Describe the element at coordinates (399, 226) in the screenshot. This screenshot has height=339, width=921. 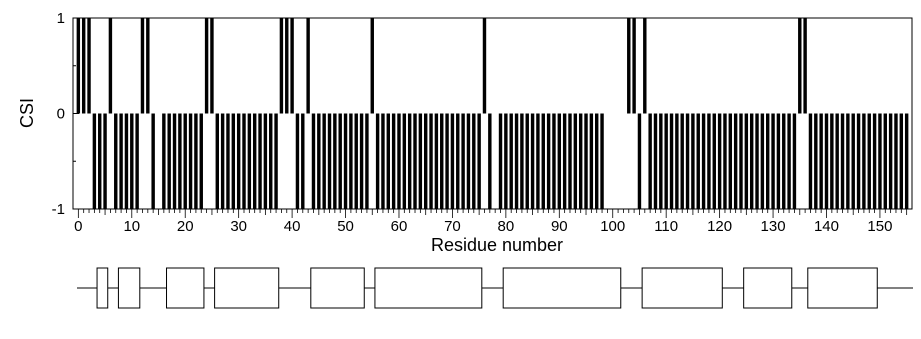
I see `x-tick-label: 60` at that location.